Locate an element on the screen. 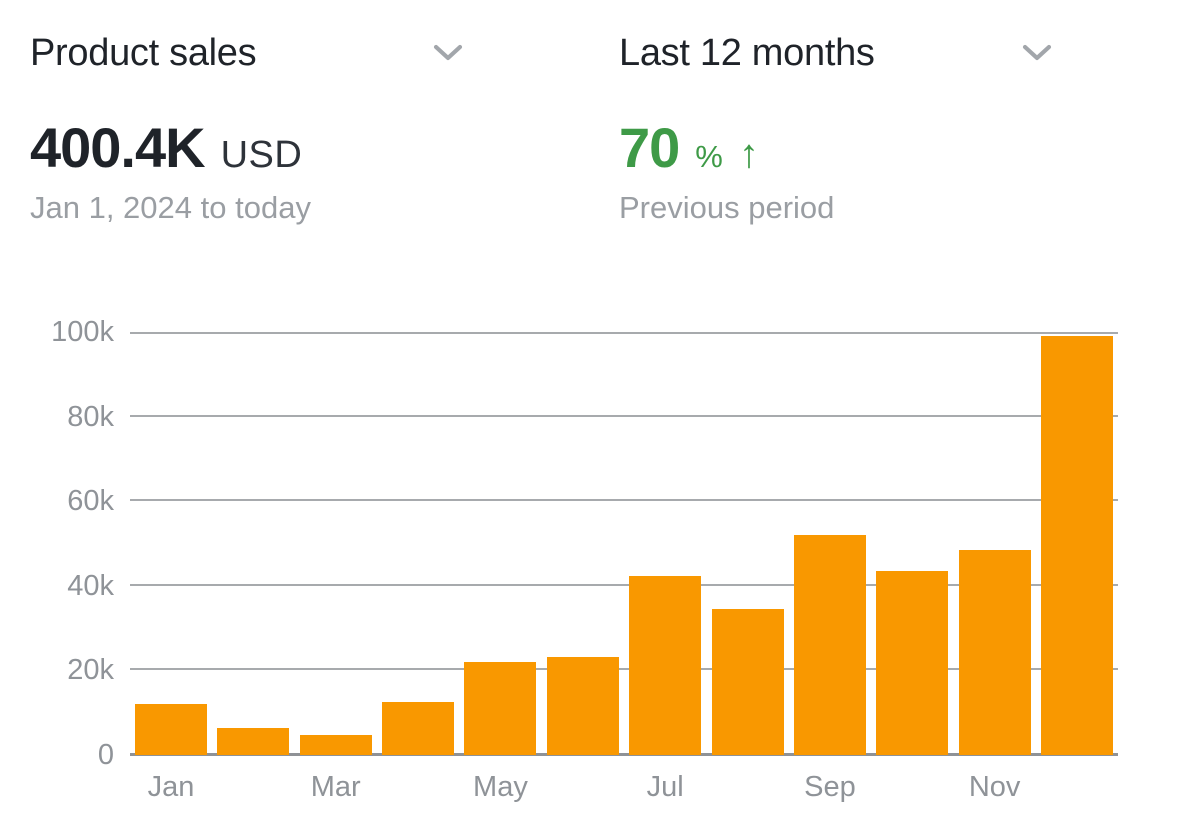 This screenshot has width=1178, height=832. x-axis-baseline is located at coordinates (624, 754).